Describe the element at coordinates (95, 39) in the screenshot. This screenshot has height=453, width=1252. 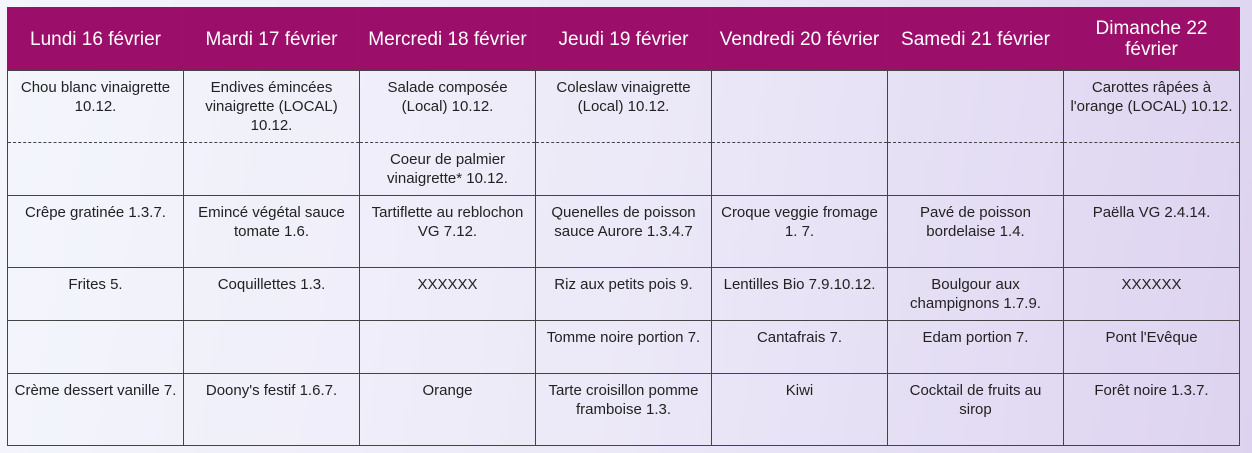
I see `day-header: Lundi 16 février` at that location.